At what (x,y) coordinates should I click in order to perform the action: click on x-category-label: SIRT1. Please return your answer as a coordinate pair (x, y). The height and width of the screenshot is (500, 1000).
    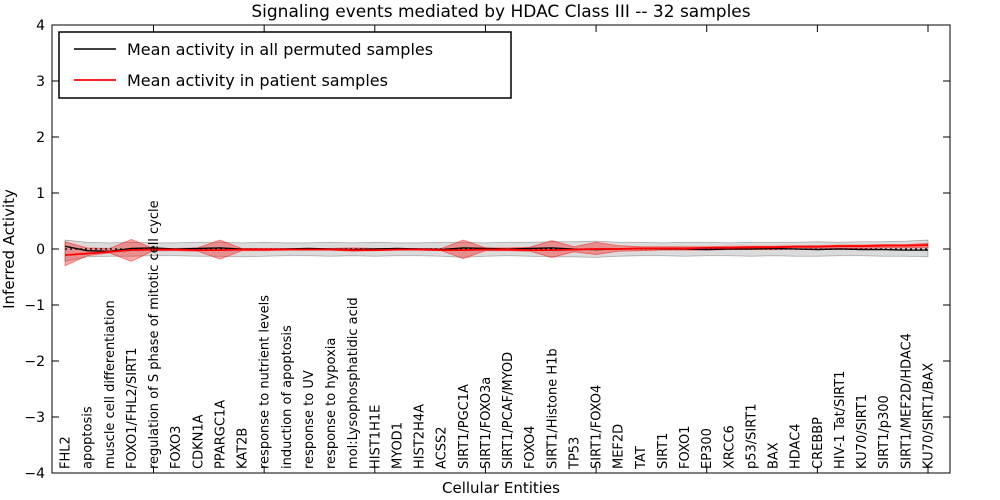
    Looking at the image, I should click on (663, 451).